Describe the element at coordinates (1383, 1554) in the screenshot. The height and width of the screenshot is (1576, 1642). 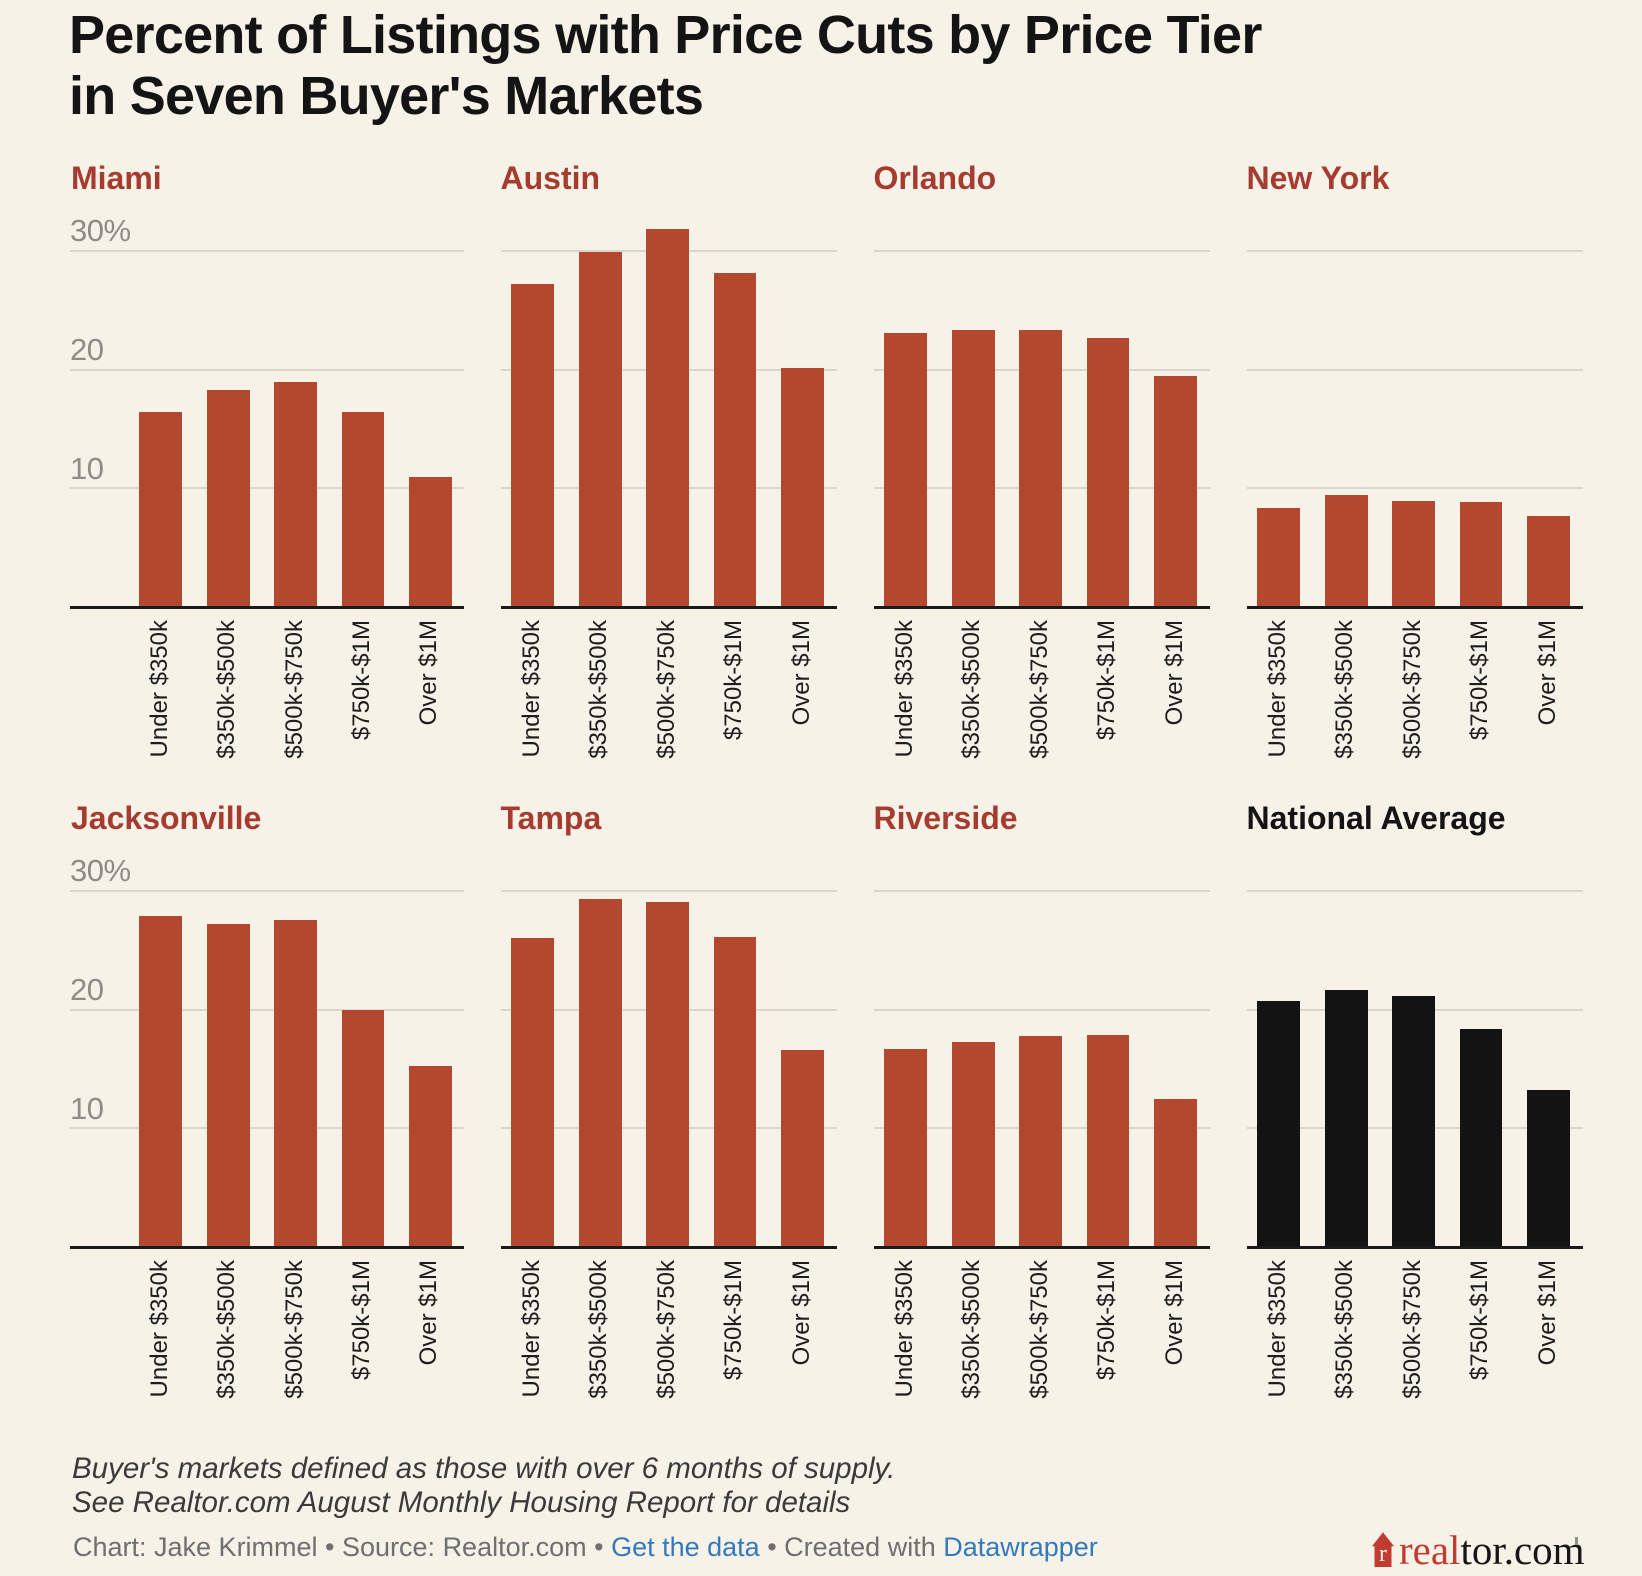
I see `svg-text: r` at that location.